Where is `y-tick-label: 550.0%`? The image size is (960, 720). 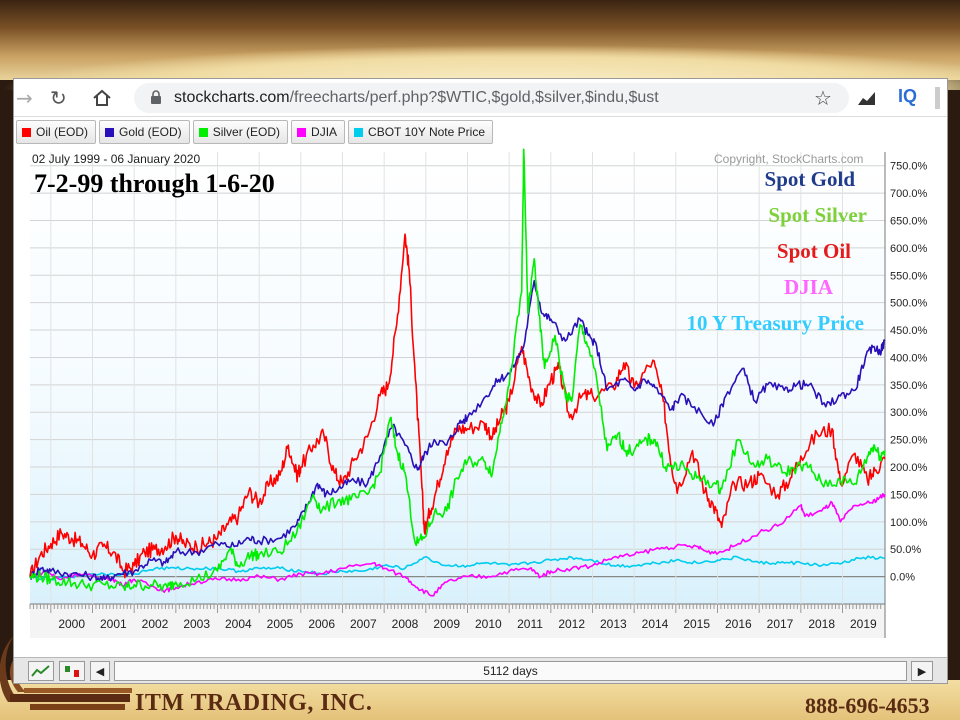 y-tick-label: 550.0% is located at coordinates (909, 276).